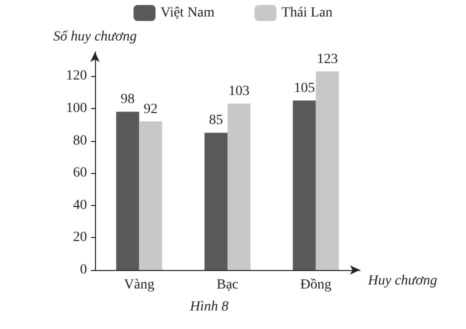 The width and height of the screenshot is (466, 329). What do you see at coordinates (327, 59) in the screenshot?
I see `data-label: 123` at bounding box center [327, 59].